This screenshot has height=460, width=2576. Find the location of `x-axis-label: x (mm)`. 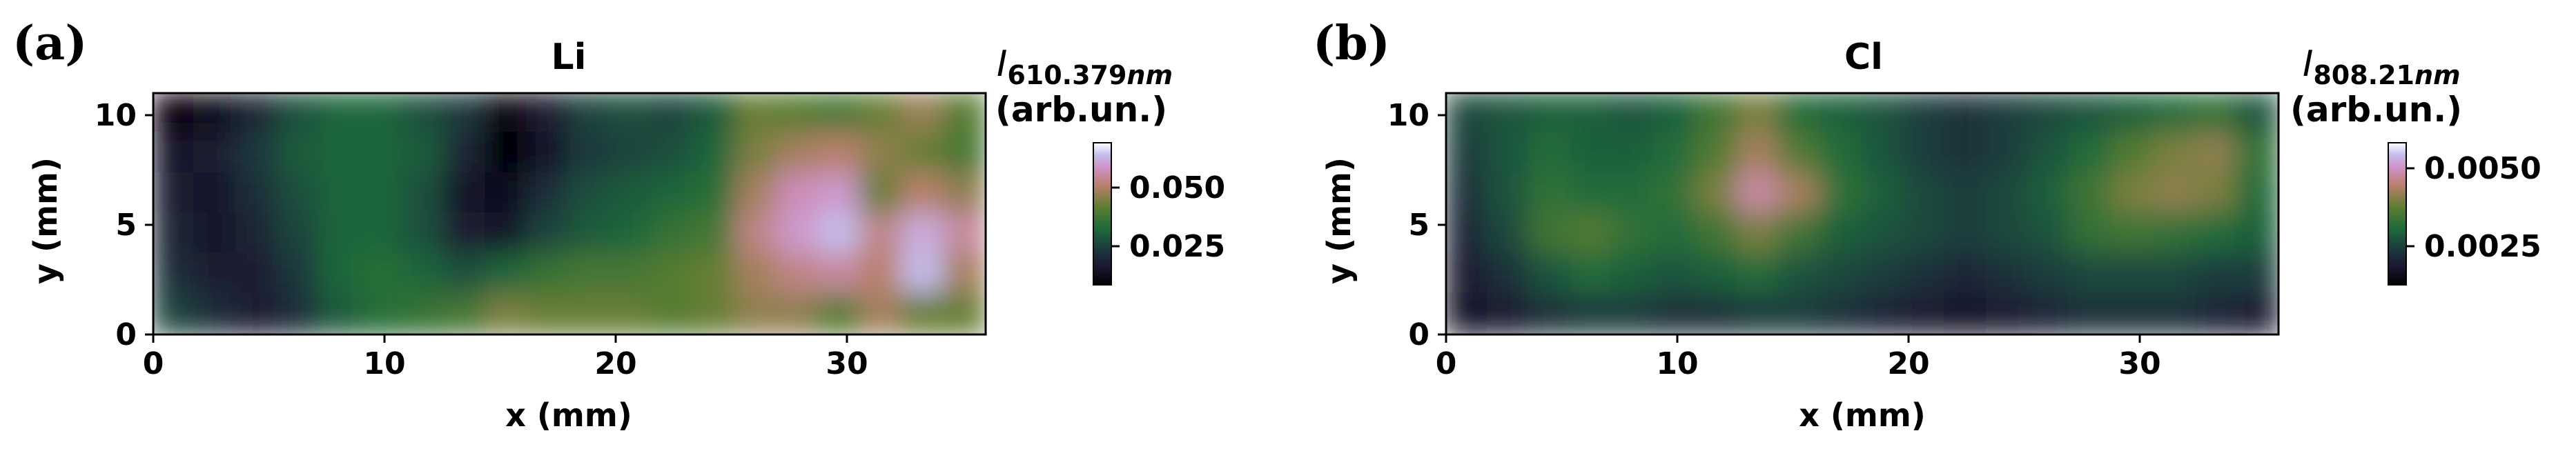

x-axis-label: x (mm) is located at coordinates (1862, 416).